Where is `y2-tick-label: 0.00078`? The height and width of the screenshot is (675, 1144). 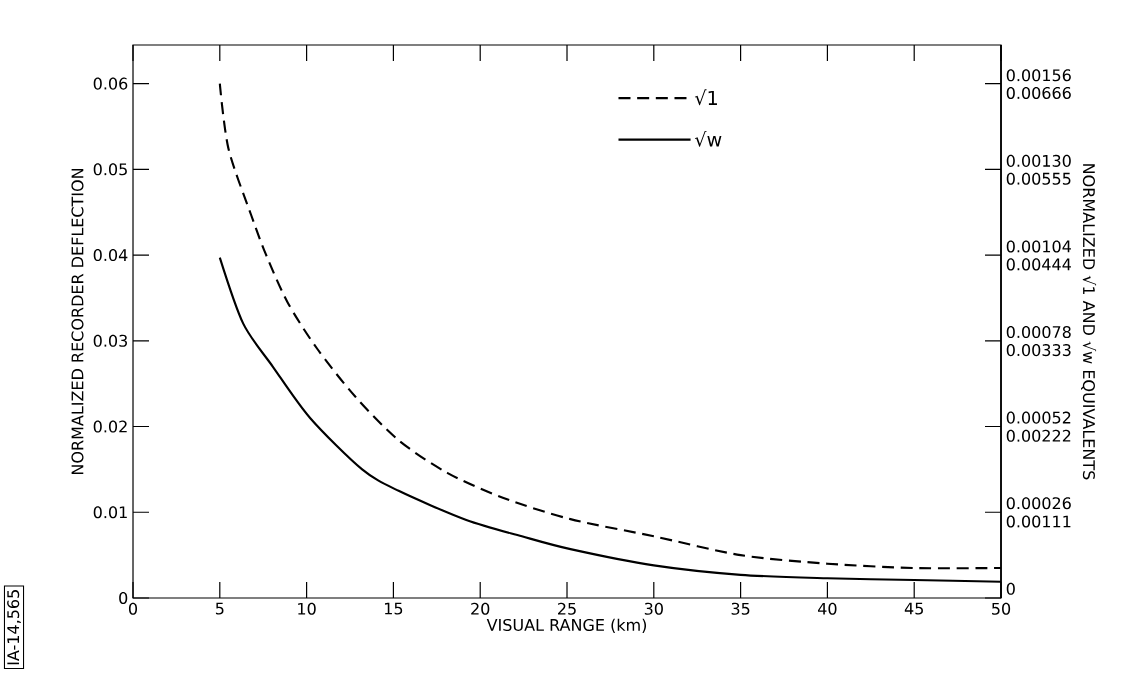 y2-tick-label: 0.00078 is located at coordinates (1038, 332).